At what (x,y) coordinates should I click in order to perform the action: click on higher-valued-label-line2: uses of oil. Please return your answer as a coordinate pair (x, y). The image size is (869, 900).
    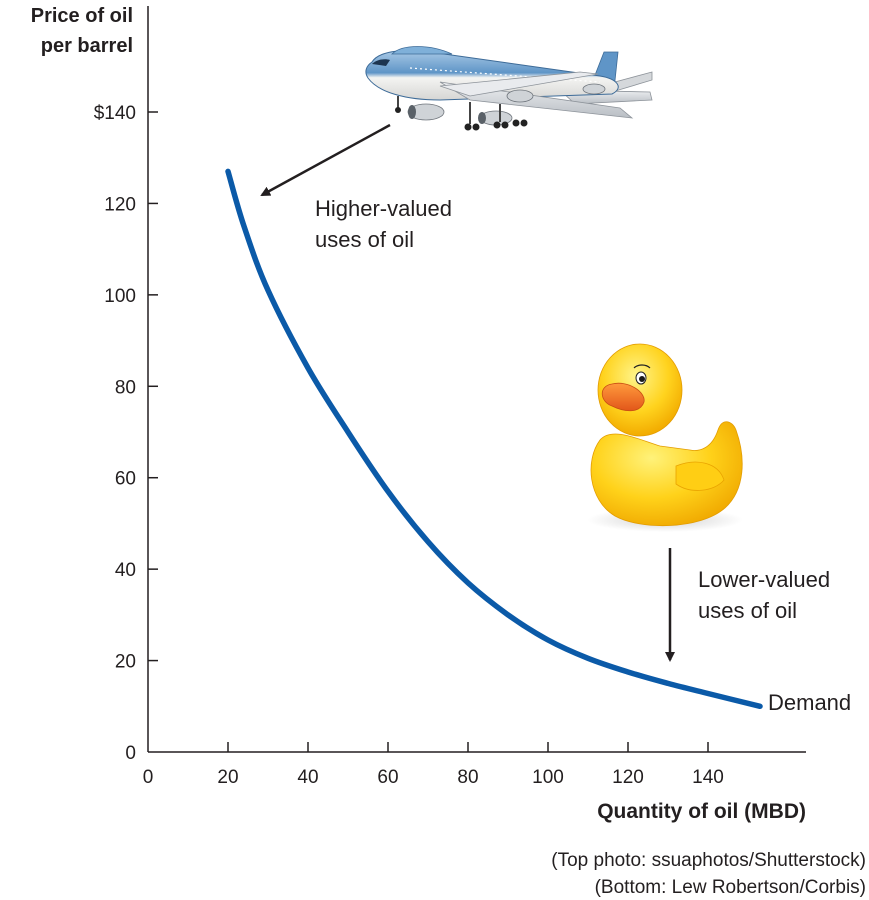
    Looking at the image, I should click on (364, 239).